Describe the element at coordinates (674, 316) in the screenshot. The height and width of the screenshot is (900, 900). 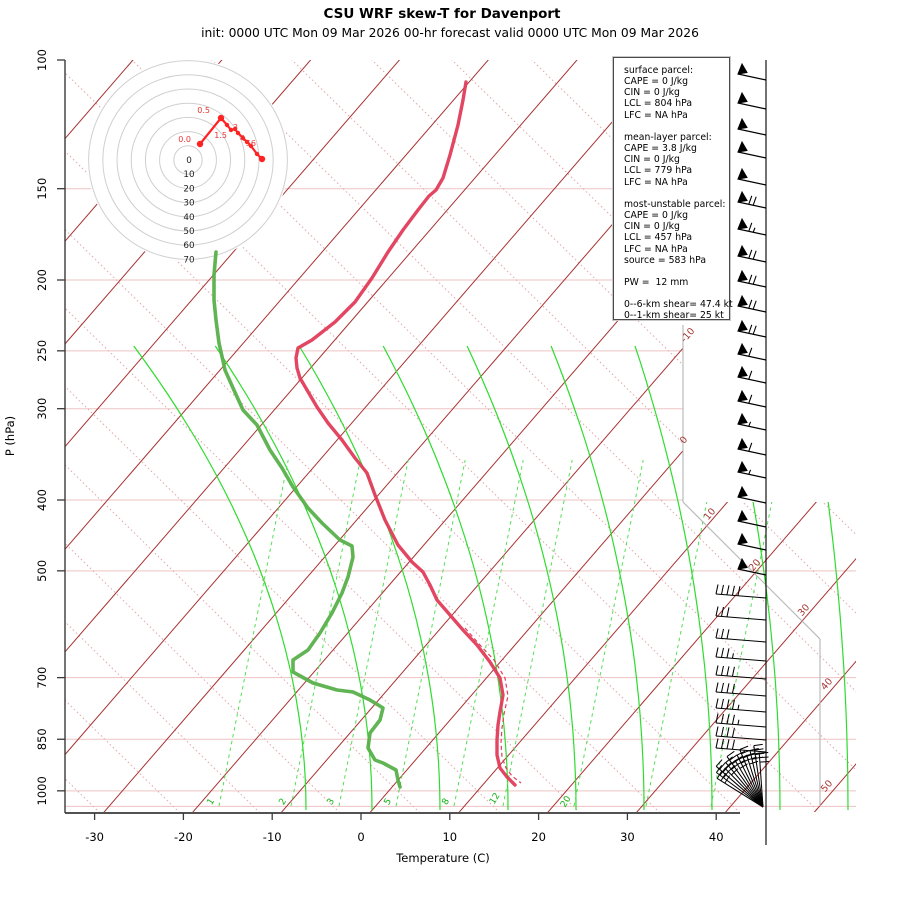
I see `info-box-line: 0--1-km shear= 25 kt` at that location.